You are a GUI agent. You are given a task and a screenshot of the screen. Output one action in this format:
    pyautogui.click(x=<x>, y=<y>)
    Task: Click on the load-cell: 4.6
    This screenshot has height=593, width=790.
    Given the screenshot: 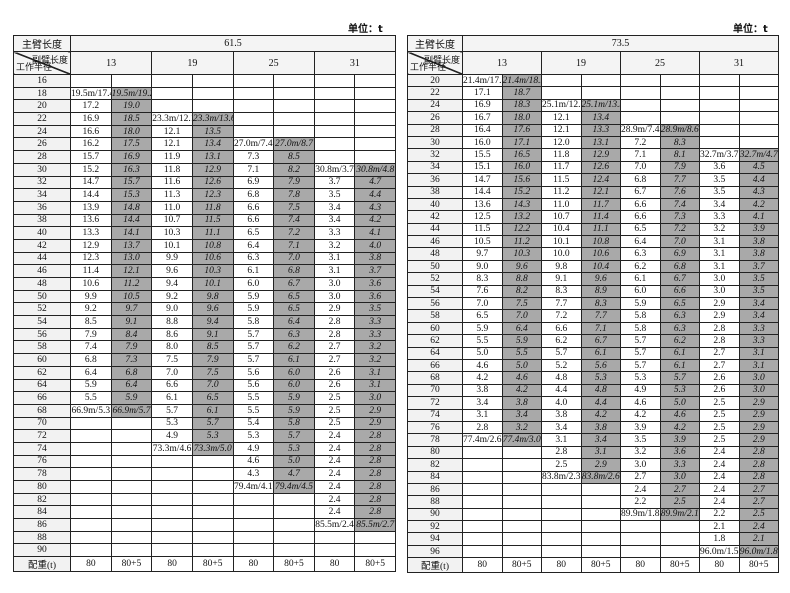 What is the action you would take?
    pyautogui.click(x=253, y=461)
    